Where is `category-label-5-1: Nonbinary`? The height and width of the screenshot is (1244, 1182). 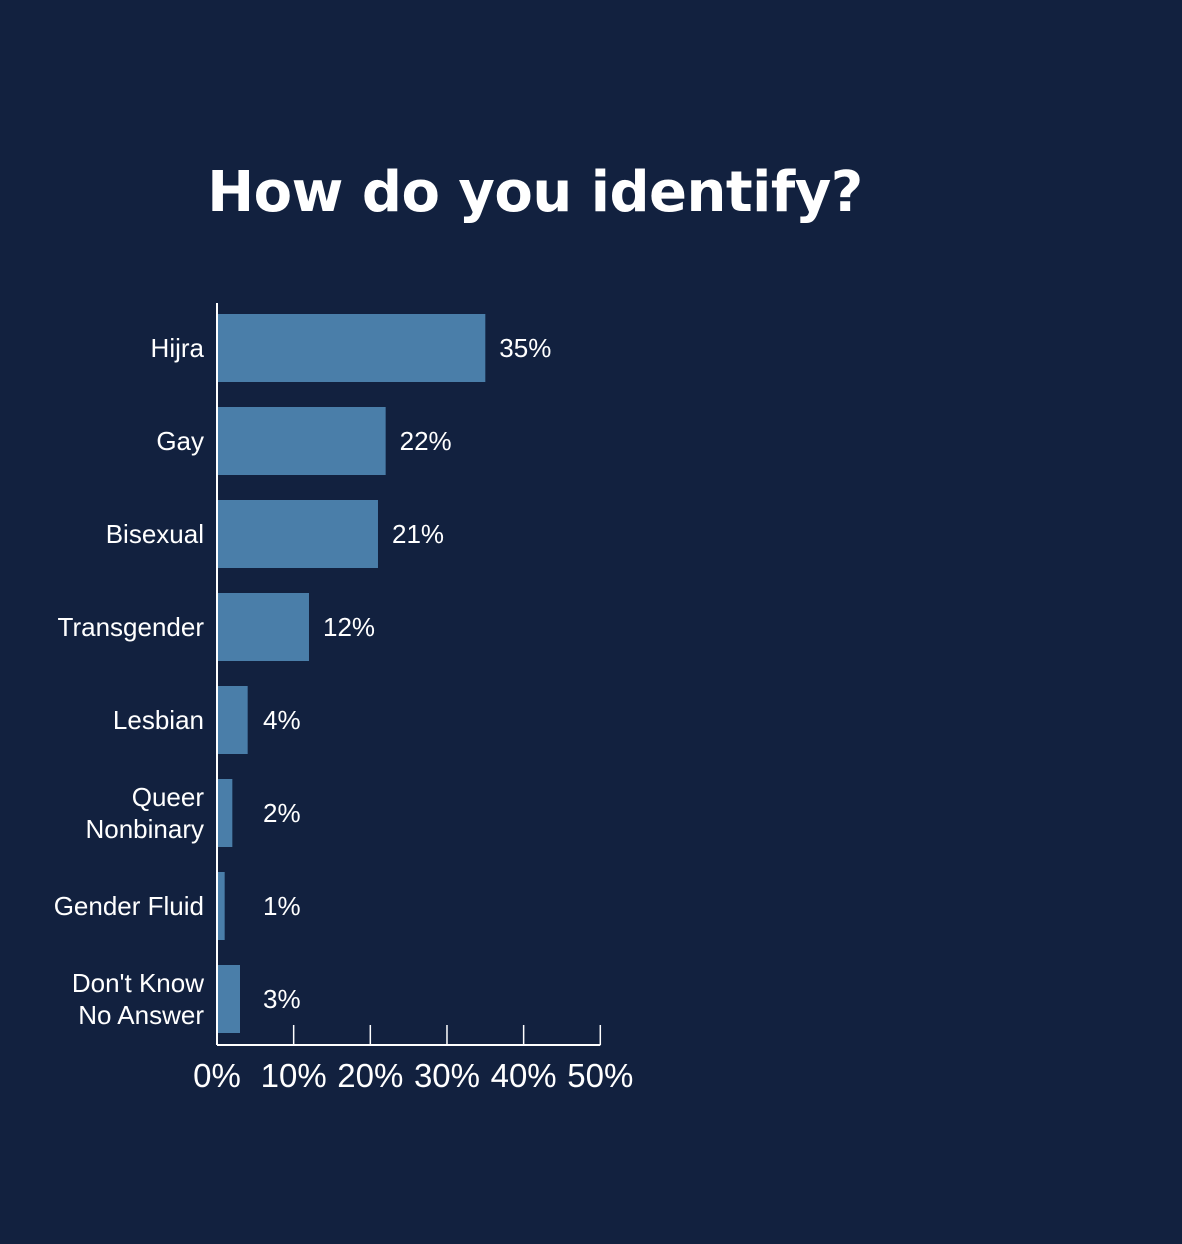 category-label-5-1: Nonbinary is located at coordinates (144, 829).